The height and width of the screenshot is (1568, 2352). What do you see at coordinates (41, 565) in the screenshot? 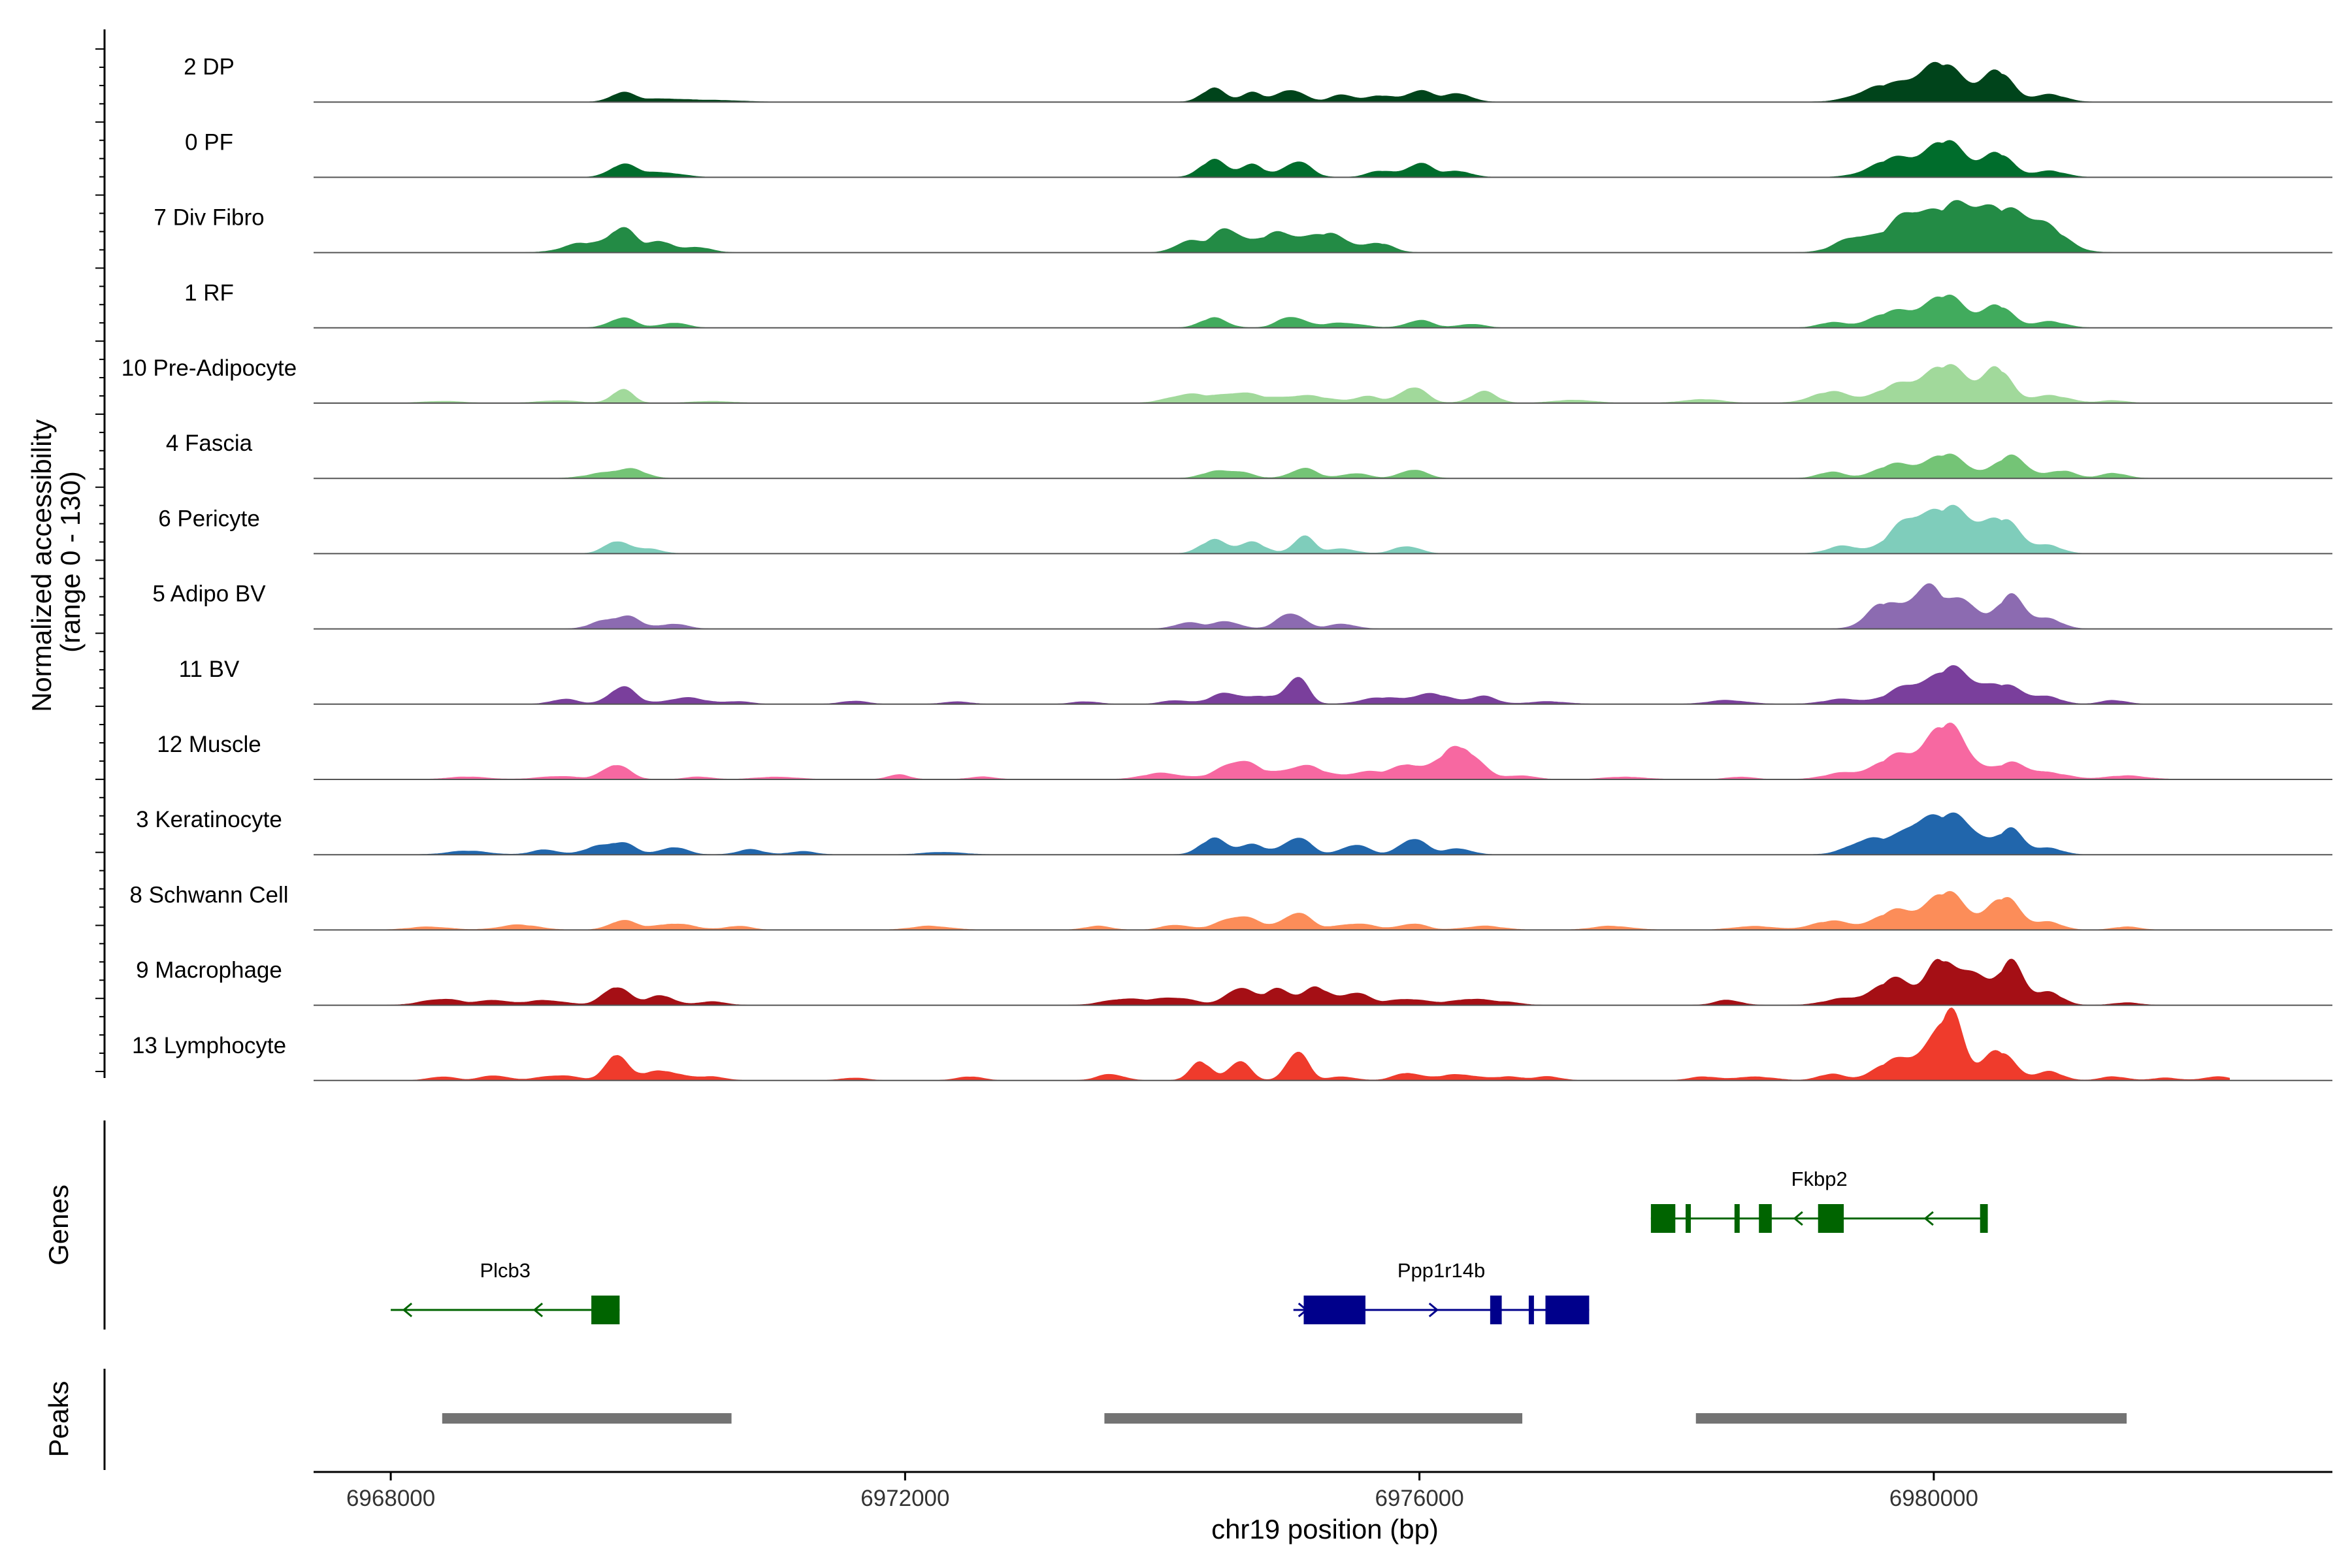
I see `y-axis-title-line1: Normalized accessibility` at bounding box center [41, 565].